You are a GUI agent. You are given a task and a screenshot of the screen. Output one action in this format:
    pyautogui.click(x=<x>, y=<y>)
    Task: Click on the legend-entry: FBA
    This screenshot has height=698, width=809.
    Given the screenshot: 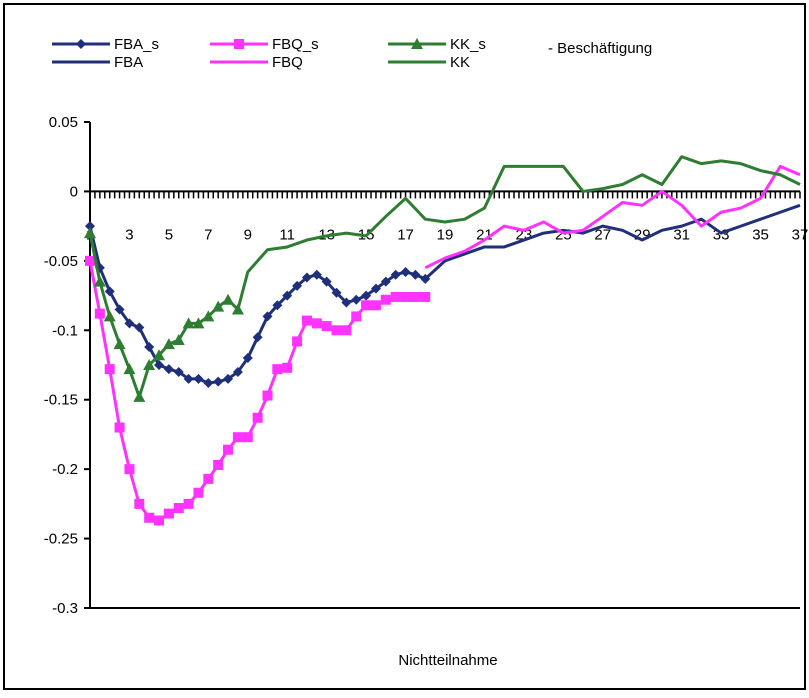 What is the action you would take?
    pyautogui.click(x=97, y=62)
    